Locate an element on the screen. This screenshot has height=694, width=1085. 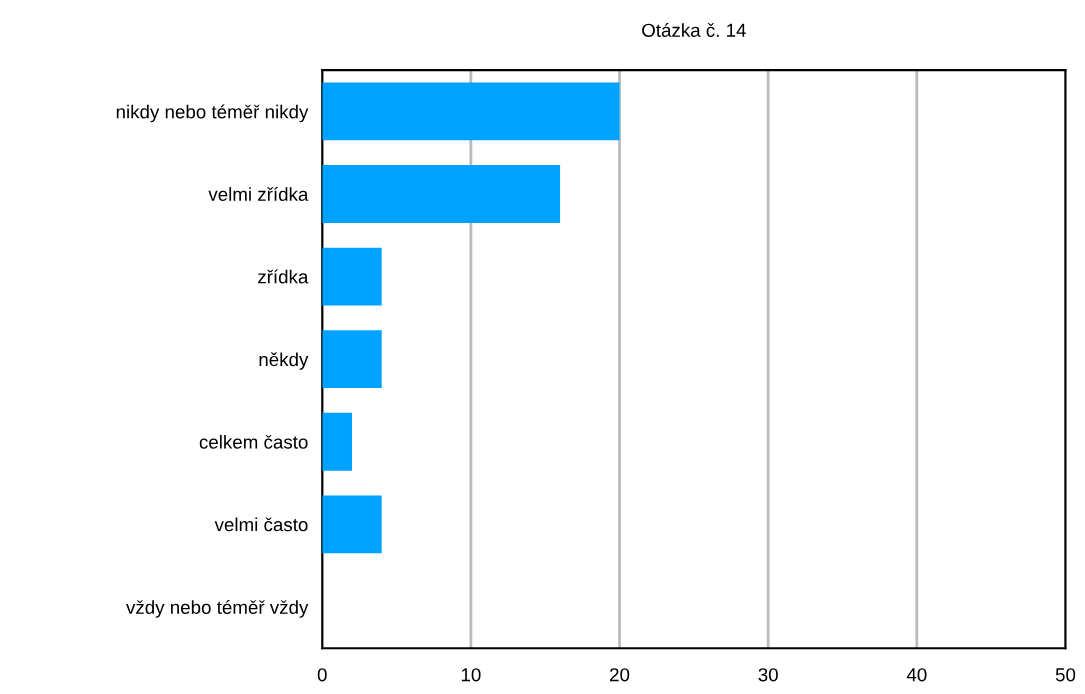
chart-title: Otázka č. 14 is located at coordinates (694, 29).